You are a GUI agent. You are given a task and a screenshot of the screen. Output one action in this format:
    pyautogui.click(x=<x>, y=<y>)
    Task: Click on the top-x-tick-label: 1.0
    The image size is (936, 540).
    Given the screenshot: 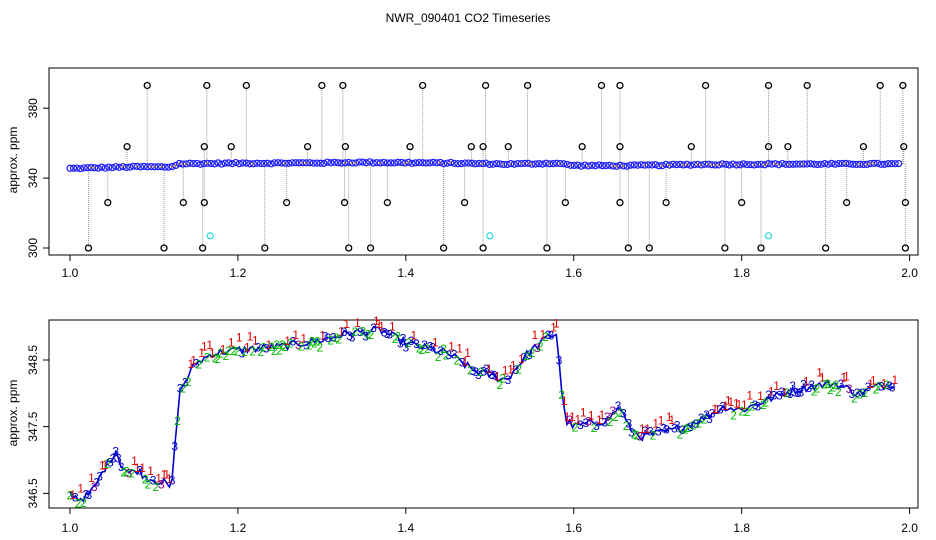 What is the action you would take?
    pyautogui.click(x=70, y=273)
    